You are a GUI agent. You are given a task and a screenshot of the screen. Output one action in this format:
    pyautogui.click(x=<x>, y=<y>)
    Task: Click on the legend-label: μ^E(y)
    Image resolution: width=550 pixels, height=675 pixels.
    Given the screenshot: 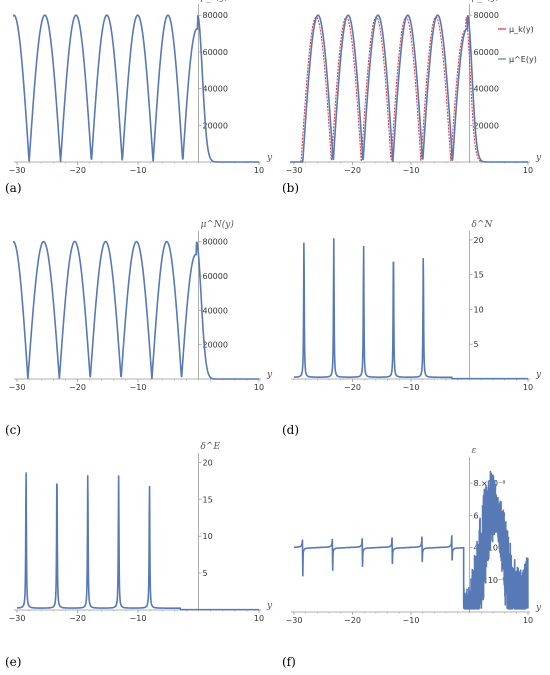 What is the action you would take?
    pyautogui.click(x=523, y=59)
    